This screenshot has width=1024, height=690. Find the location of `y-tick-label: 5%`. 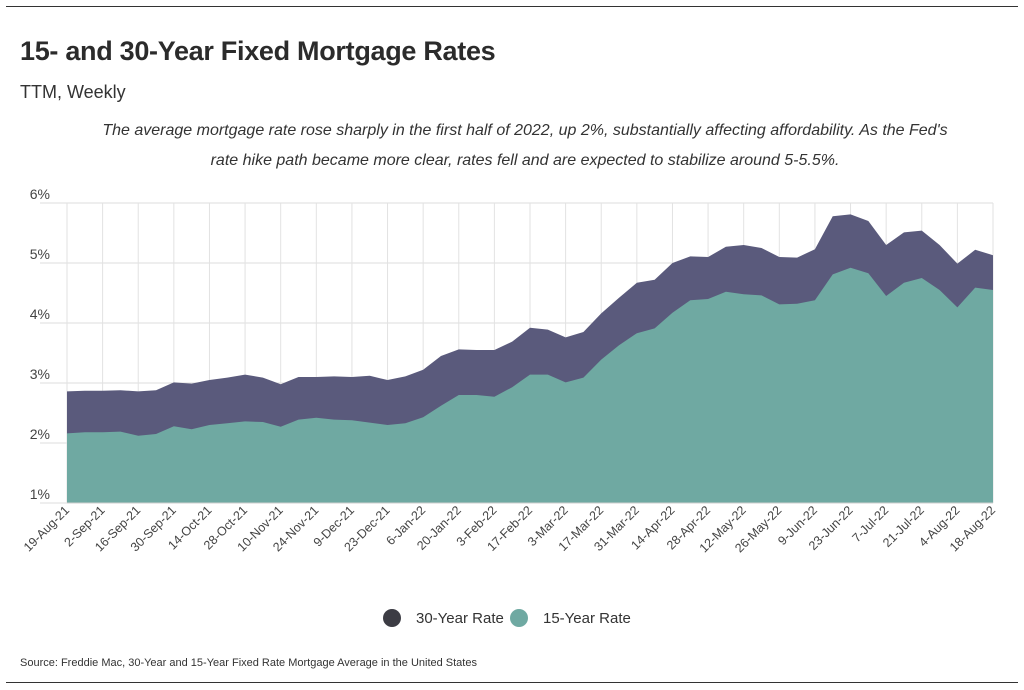

y-tick-label: 5% is located at coordinates (40, 254).